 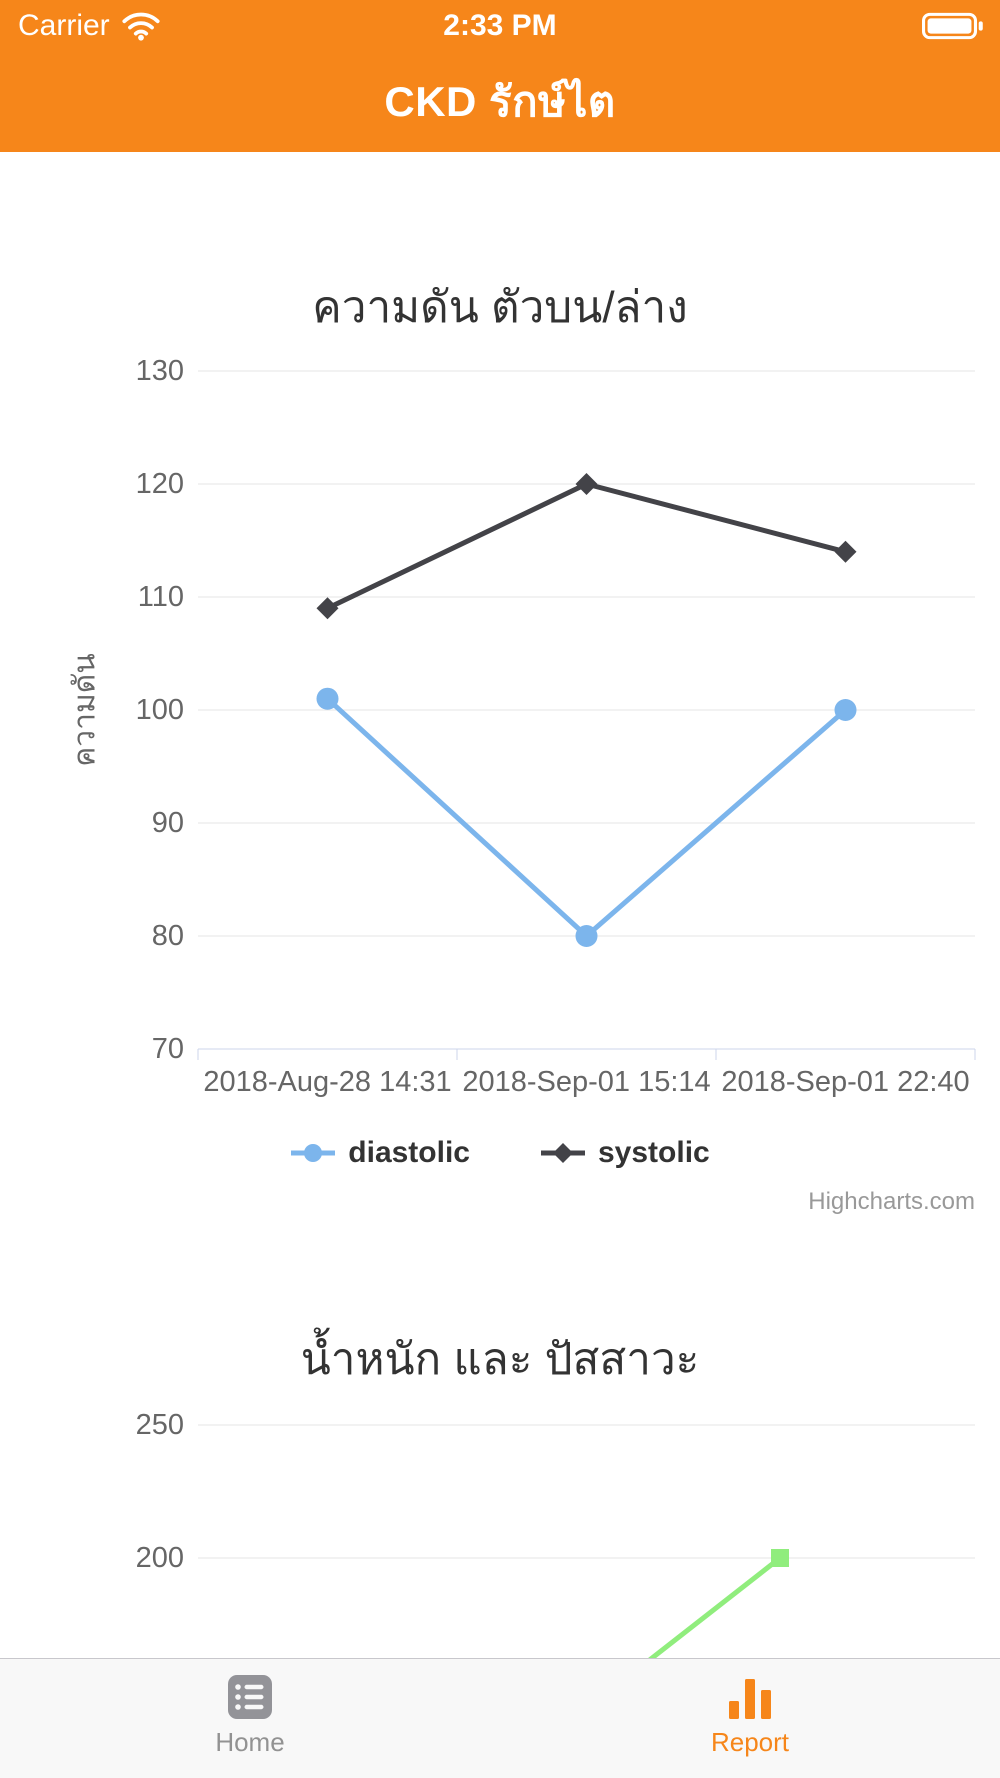 What do you see at coordinates (141, 26) in the screenshot?
I see `wifi-icon` at bounding box center [141, 26].